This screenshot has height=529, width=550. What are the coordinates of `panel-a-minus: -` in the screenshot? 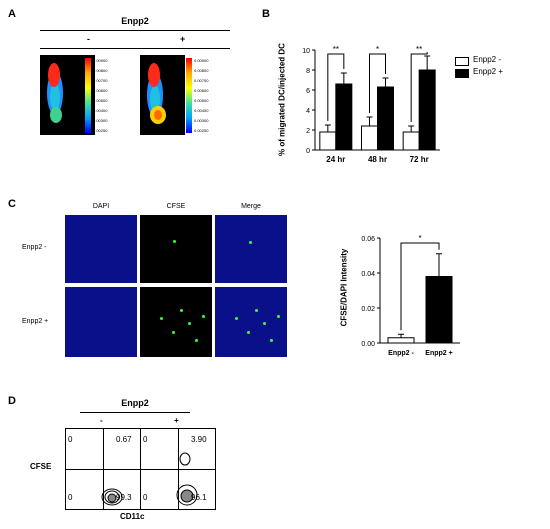 It's located at (88, 39).